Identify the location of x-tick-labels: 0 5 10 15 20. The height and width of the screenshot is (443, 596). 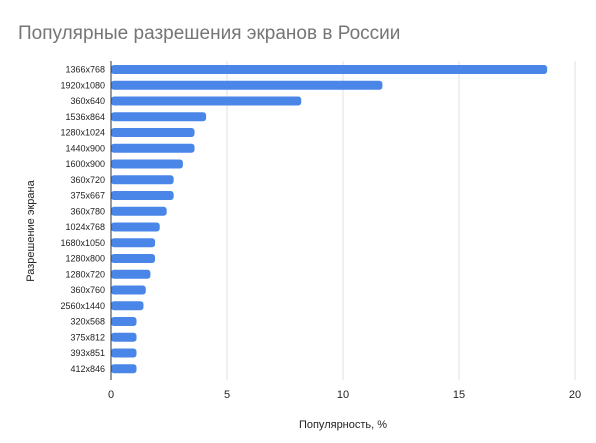
(344, 395).